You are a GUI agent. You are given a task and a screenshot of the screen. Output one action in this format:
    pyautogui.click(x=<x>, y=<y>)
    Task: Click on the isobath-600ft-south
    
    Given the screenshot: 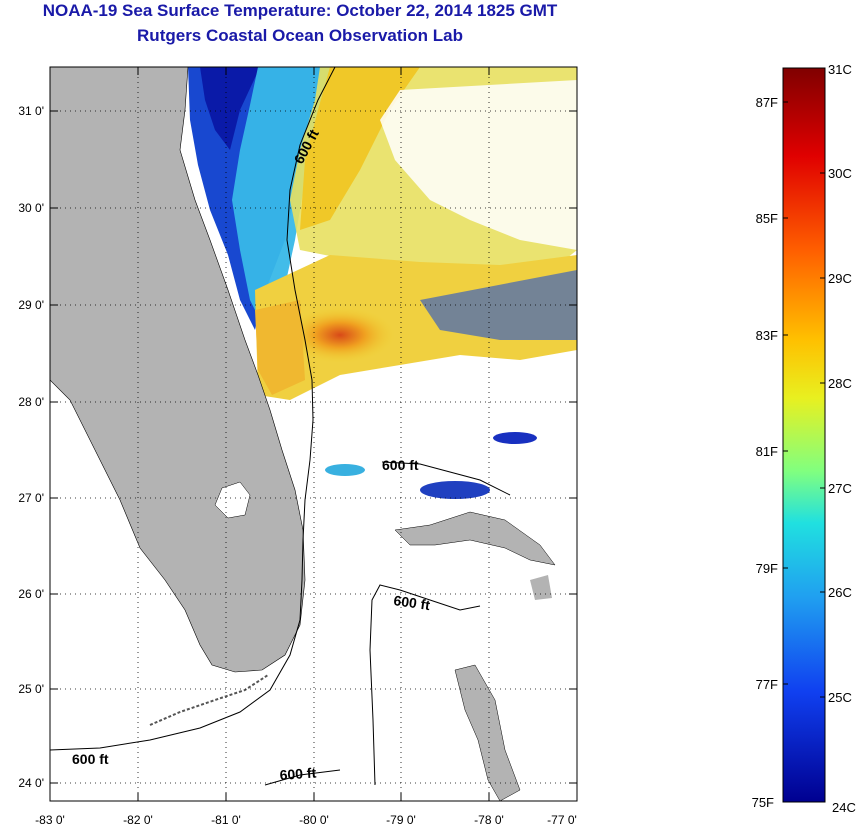 What is the action you would take?
    pyautogui.click(x=302, y=777)
    